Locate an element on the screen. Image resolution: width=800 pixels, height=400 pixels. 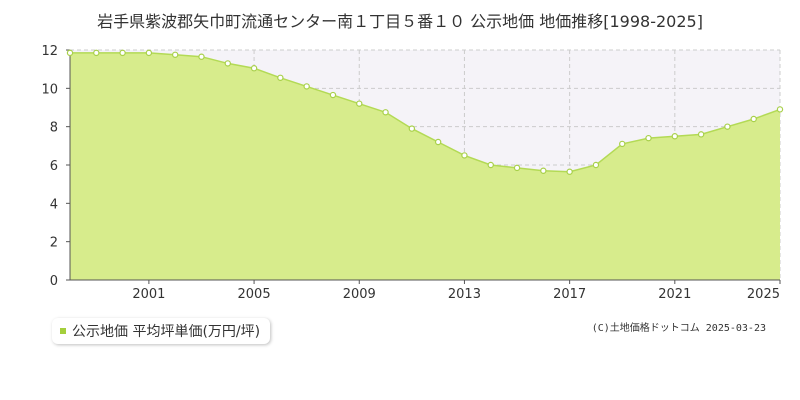
y-axis-ticks: 0 2 4 6 8 10 12 is located at coordinates (55, 166).